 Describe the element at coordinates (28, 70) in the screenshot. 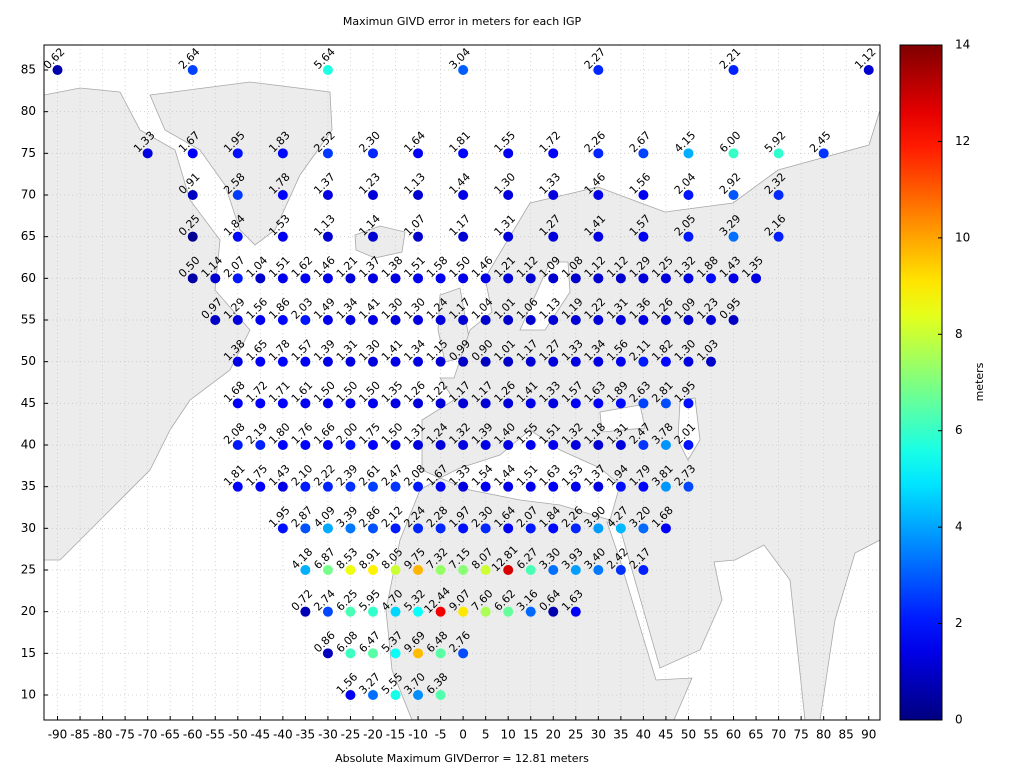

I see `y-tick-label: 85` at that location.